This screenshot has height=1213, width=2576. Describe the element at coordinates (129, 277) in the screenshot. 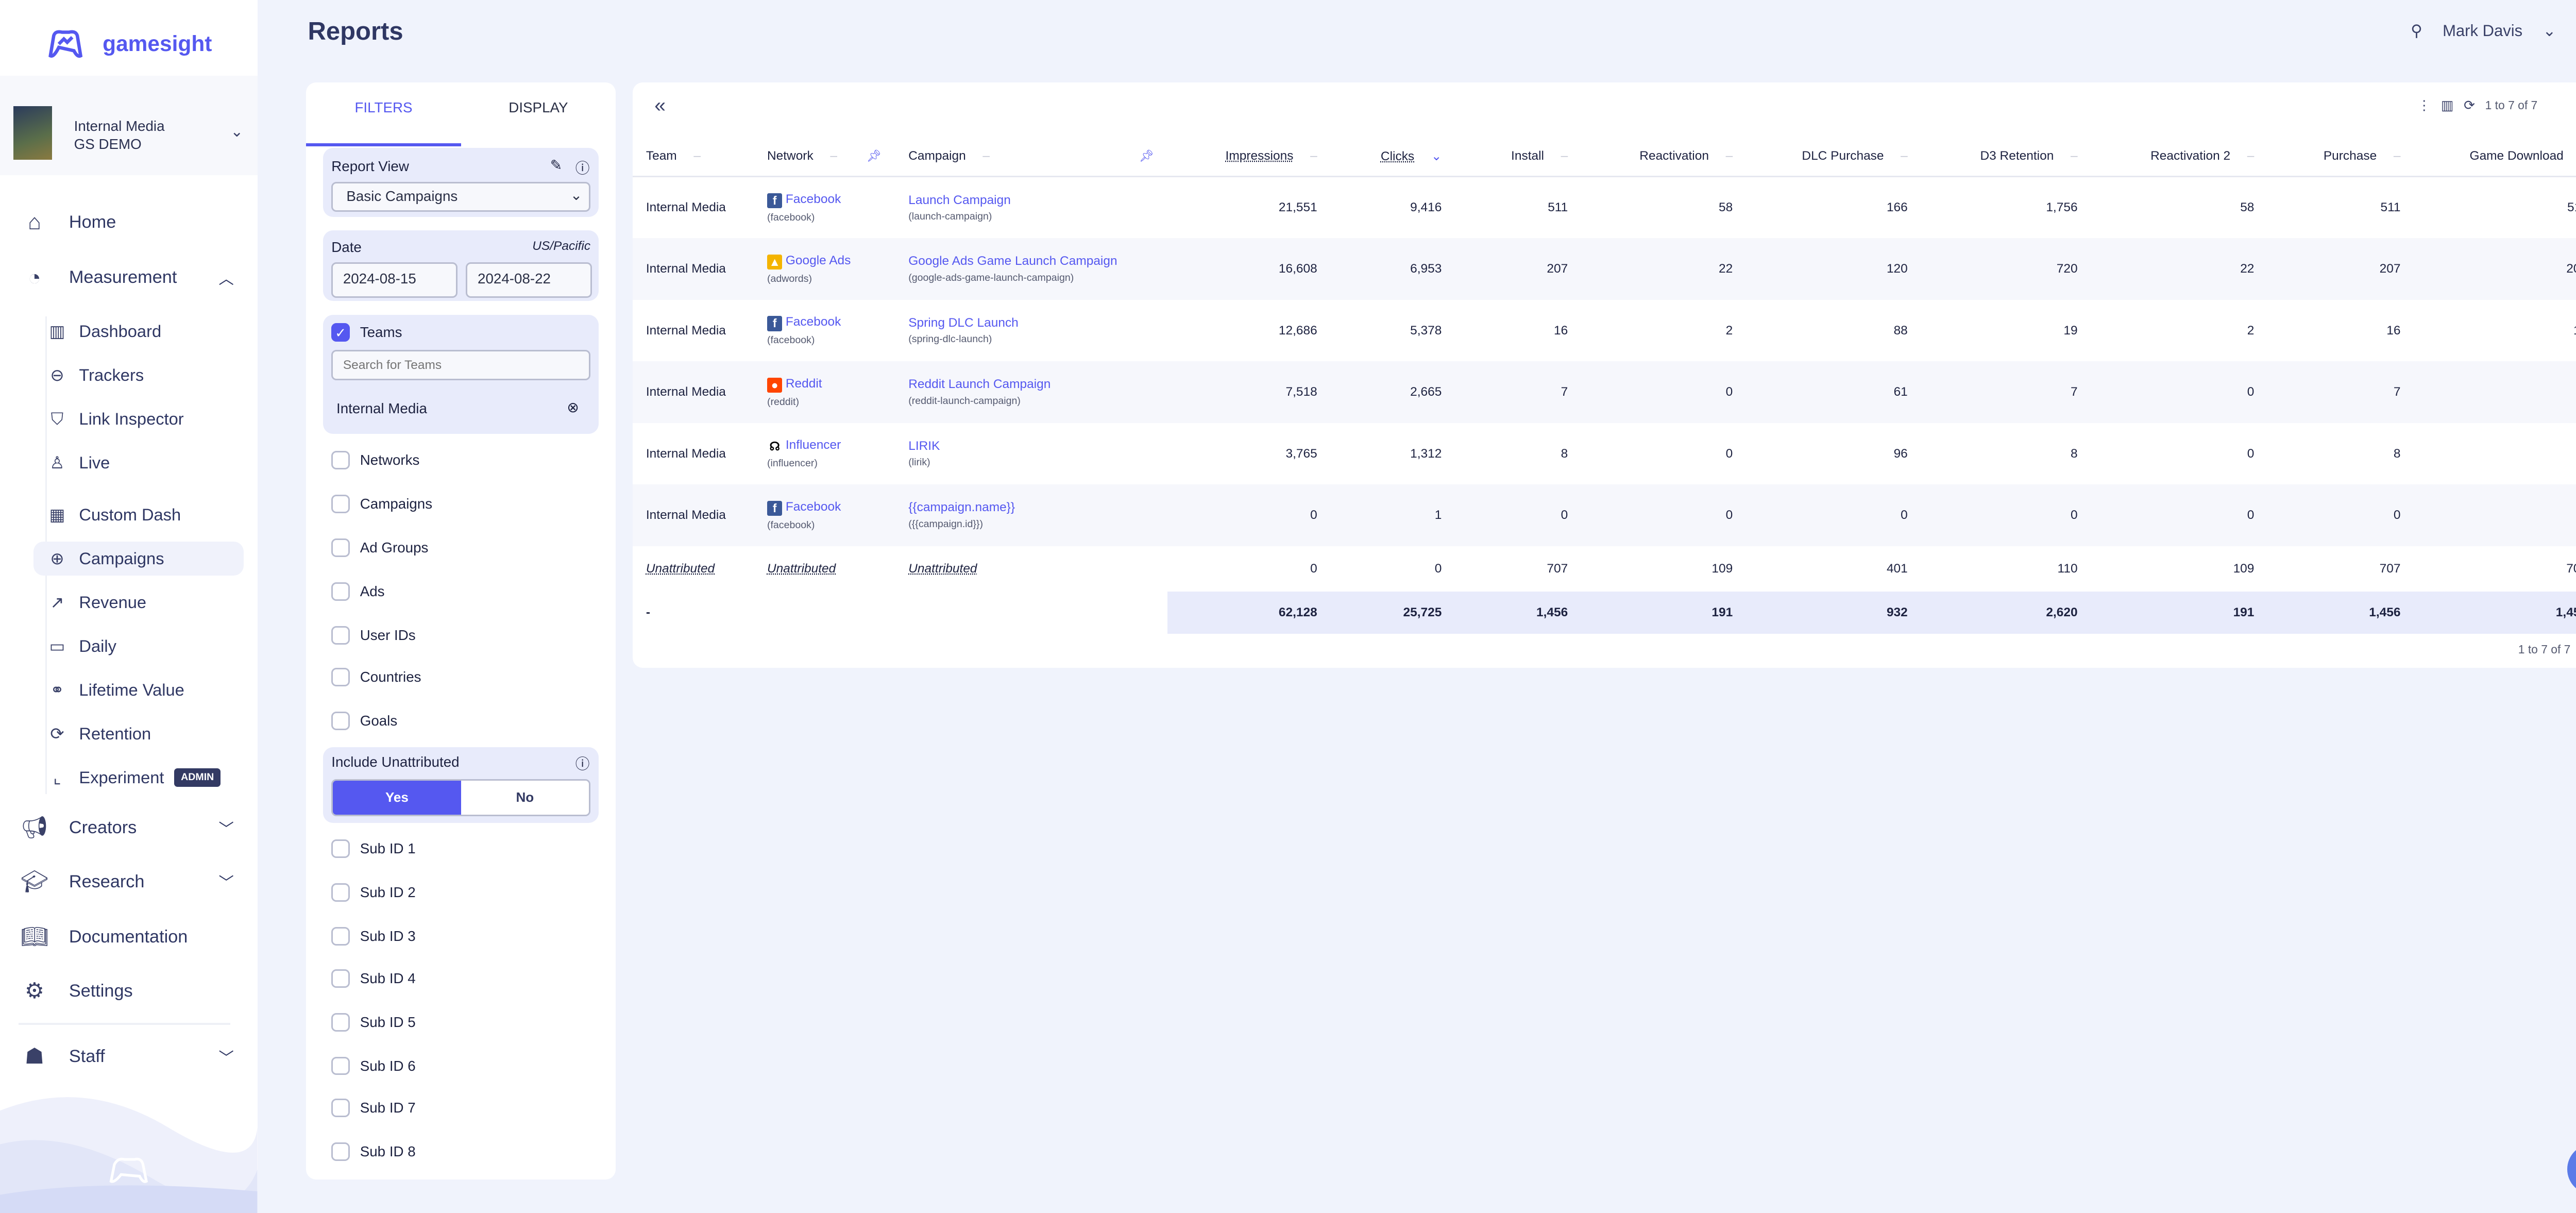

I see `nav-measurement: ◔ Measurement ︿` at that location.